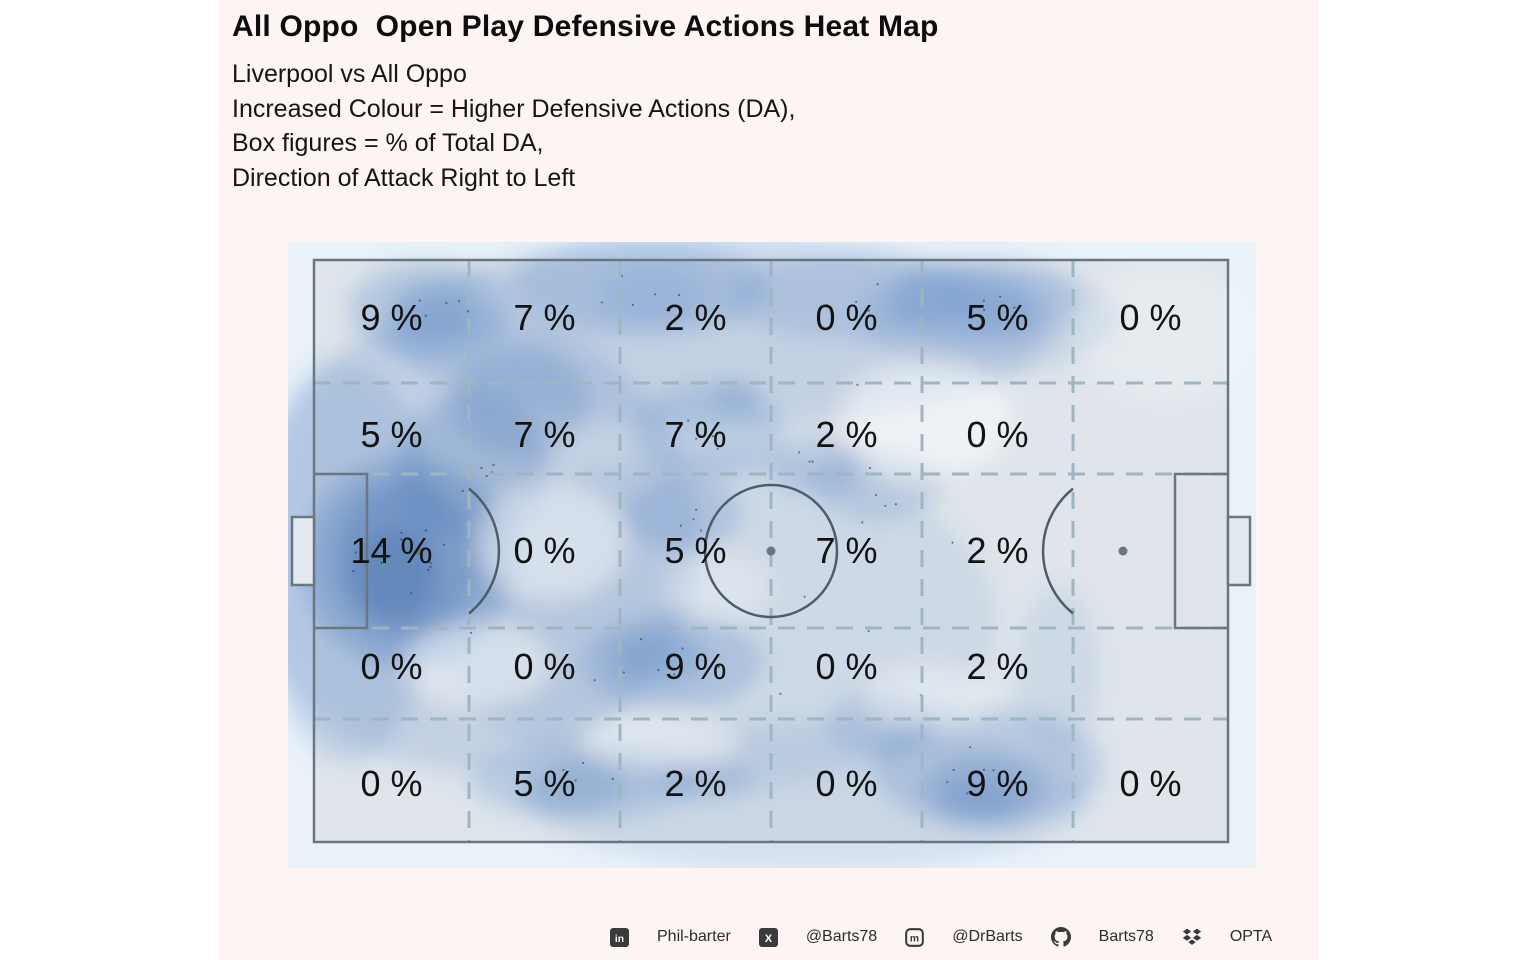 This screenshot has height=960, width=1536. I want to click on spots, so click(771, 551).